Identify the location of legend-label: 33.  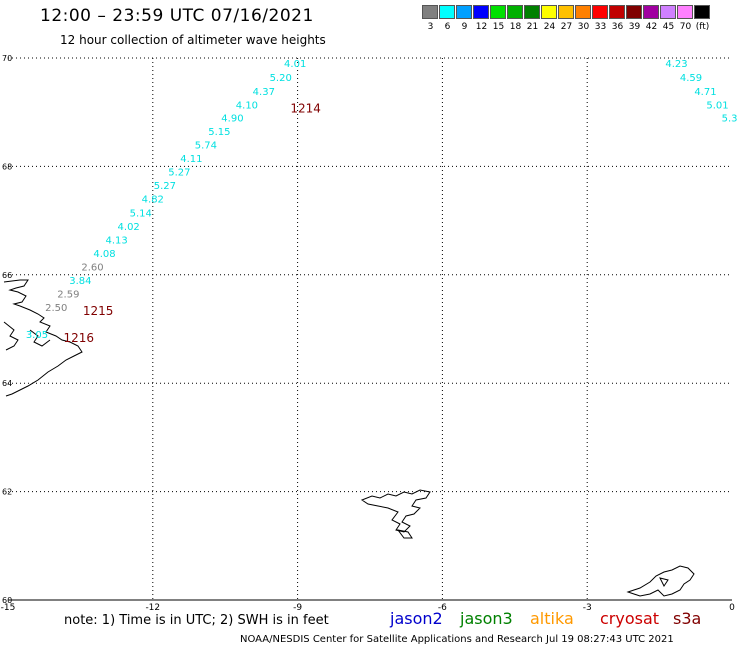
(600, 27).